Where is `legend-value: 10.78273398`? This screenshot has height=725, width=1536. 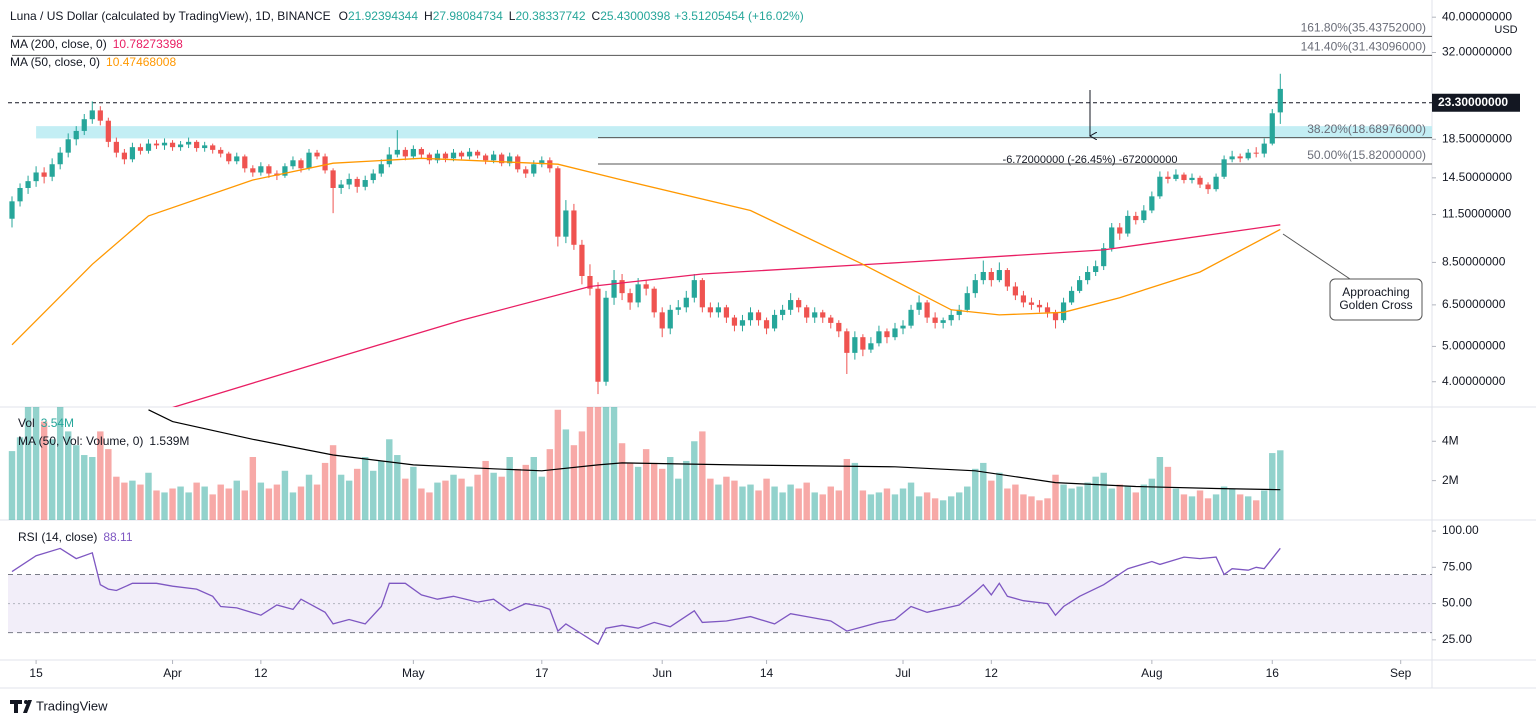 legend-value: 10.78273398 is located at coordinates (148, 44).